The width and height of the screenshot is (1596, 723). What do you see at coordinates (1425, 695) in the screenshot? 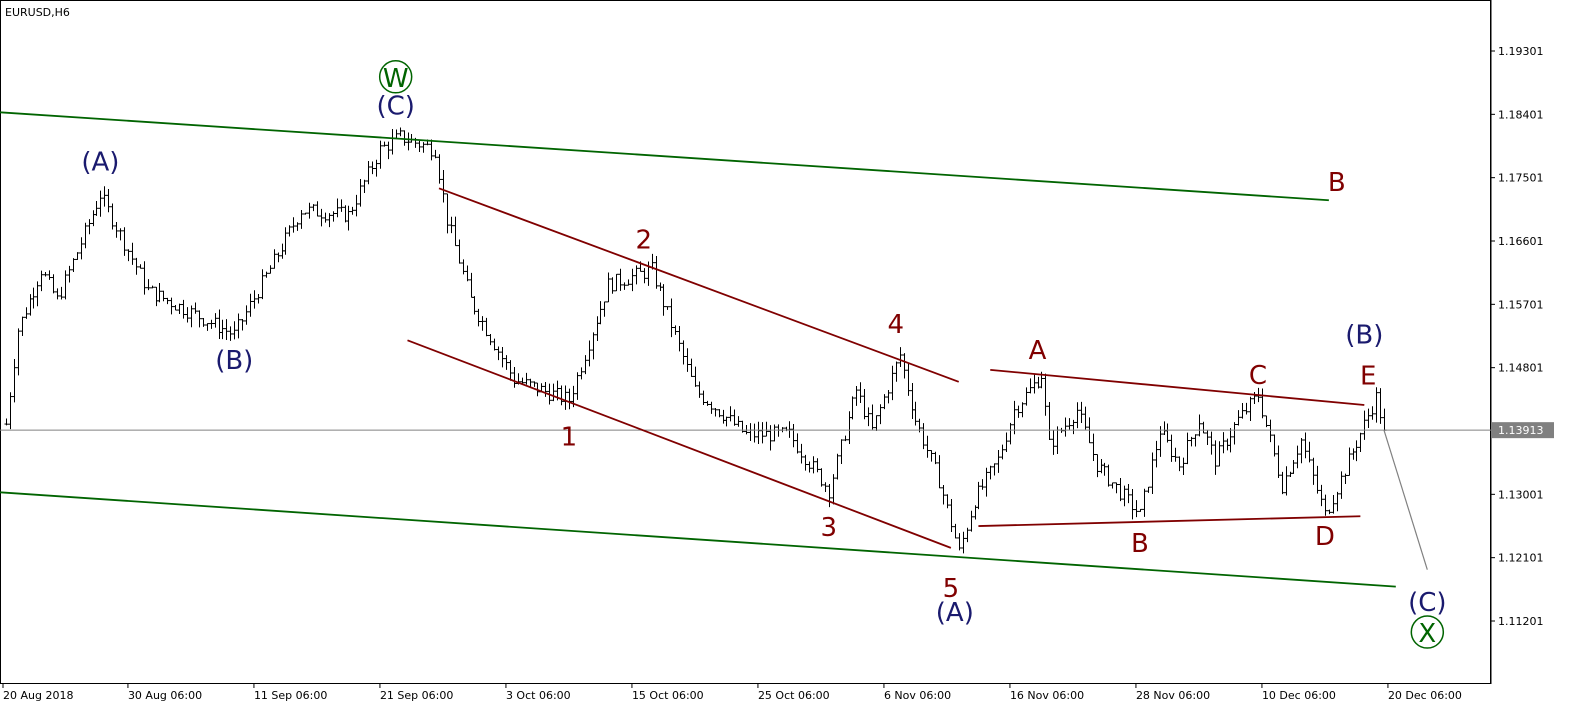
I see `x-tick-label: 20 Dec 06:00` at bounding box center [1425, 695].